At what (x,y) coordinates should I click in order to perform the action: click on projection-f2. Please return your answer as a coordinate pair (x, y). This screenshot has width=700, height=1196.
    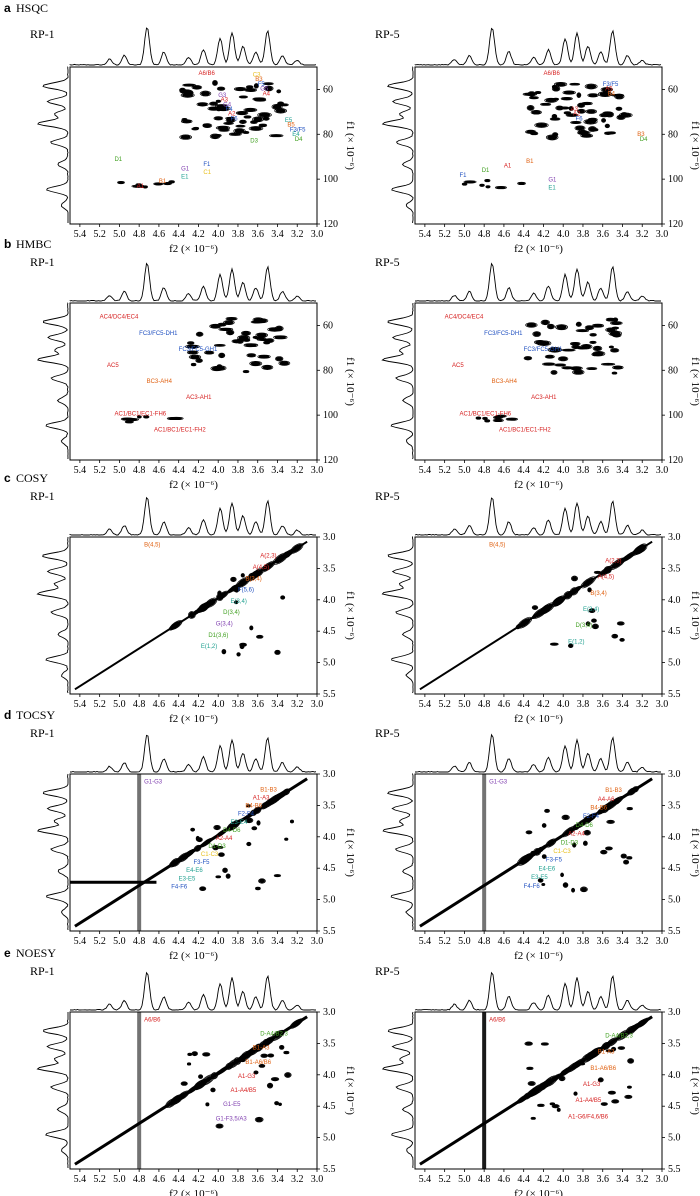
    Looking at the image, I should click on (538, 516).